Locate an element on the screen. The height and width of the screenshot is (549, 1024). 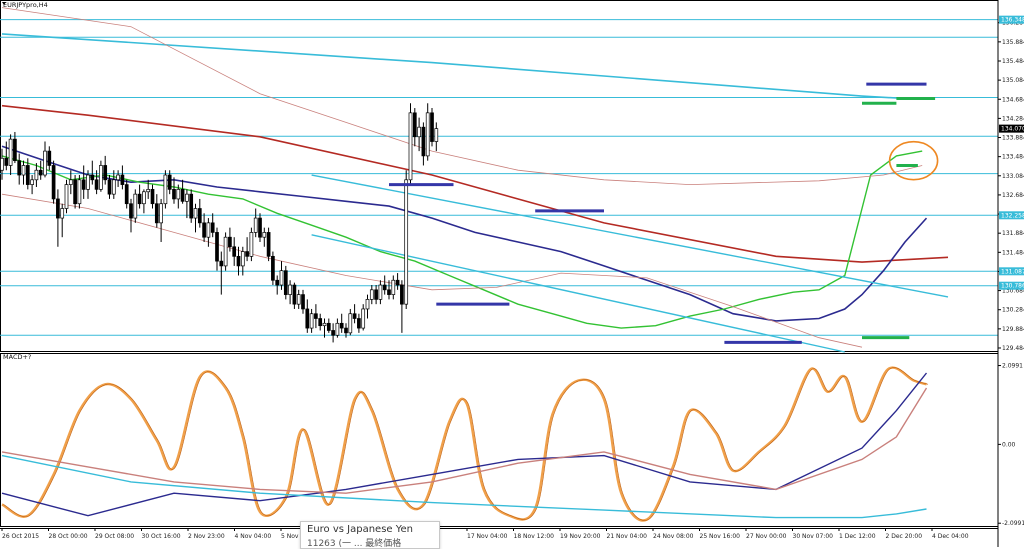
price-tag-label: 130.786 is located at coordinates (1012, 286).